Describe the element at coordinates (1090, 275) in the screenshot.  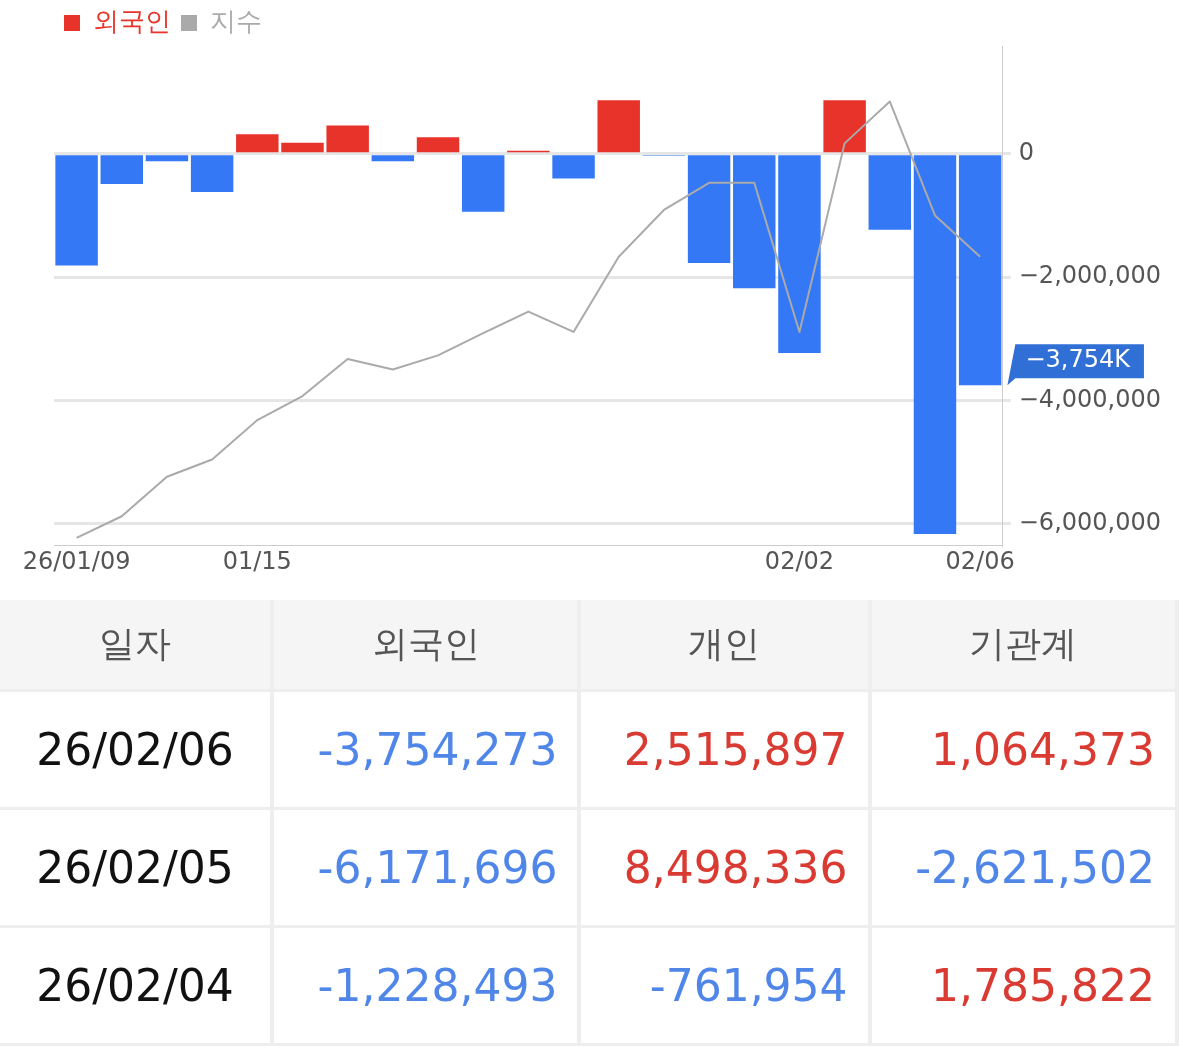
I see `y-tick-label: −2,000,000` at that location.